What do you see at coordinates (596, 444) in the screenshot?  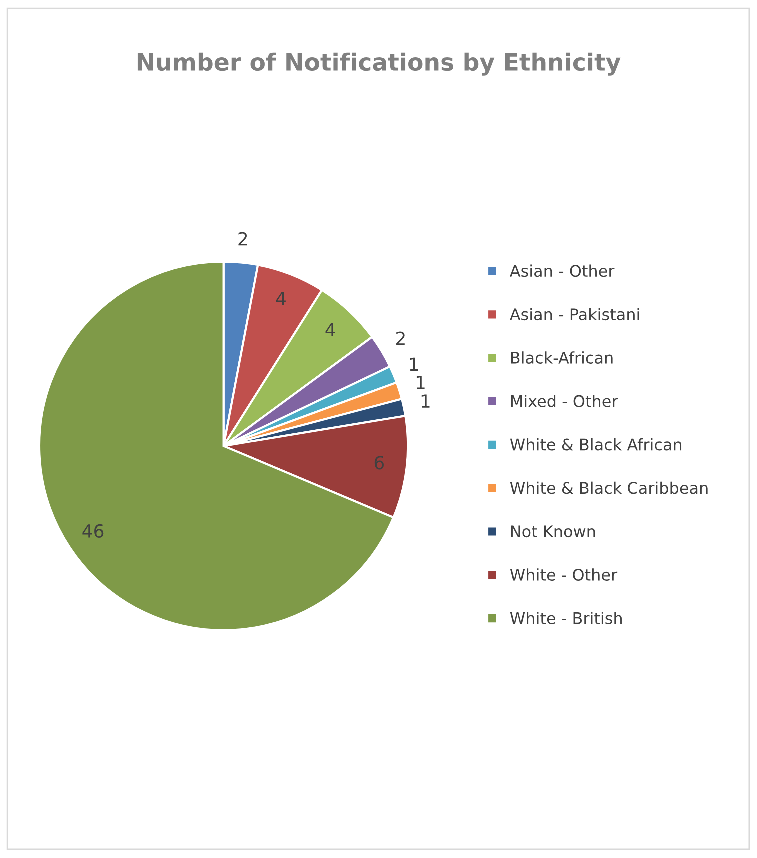 I see `legend-label: White & Black African` at bounding box center [596, 444].